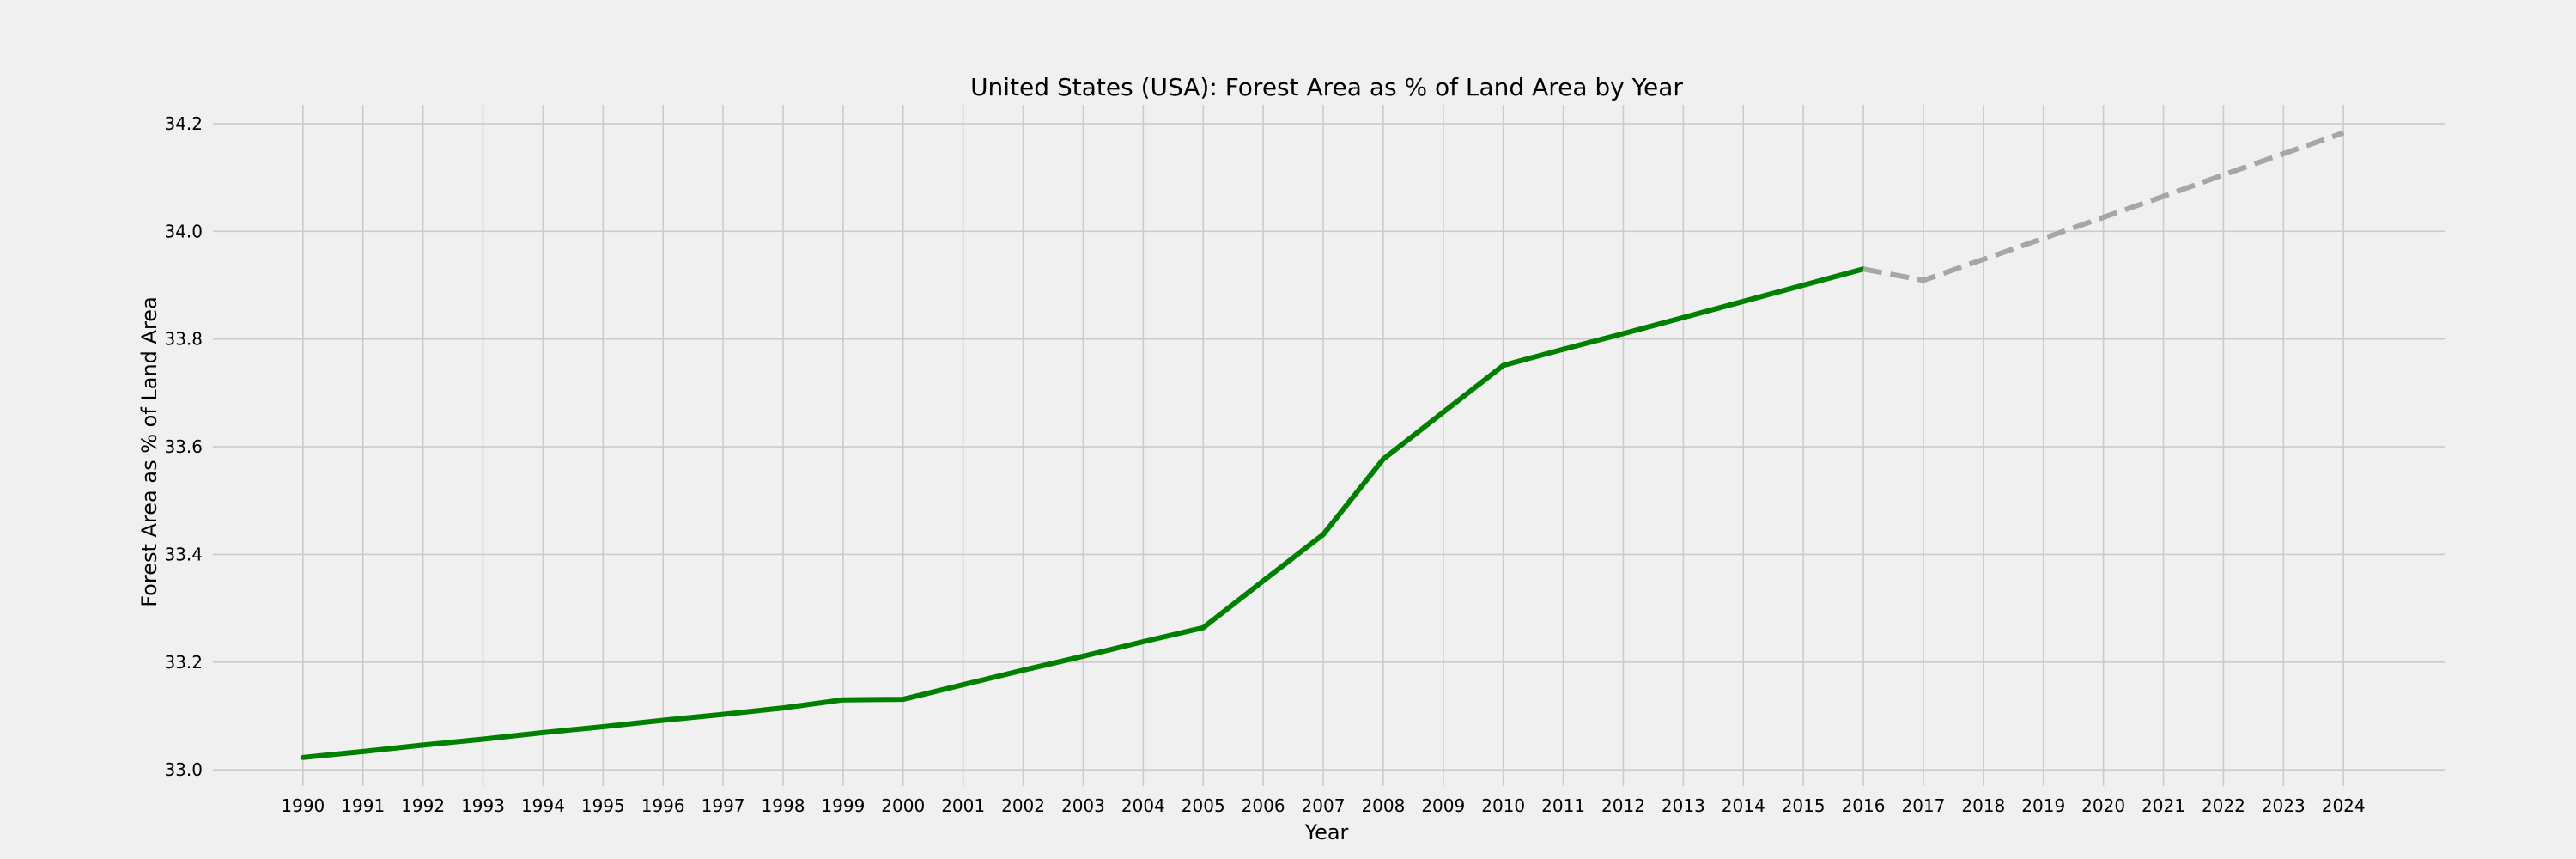  Describe the element at coordinates (2223, 806) in the screenshot. I see `x-tick-label: 2022` at that location.